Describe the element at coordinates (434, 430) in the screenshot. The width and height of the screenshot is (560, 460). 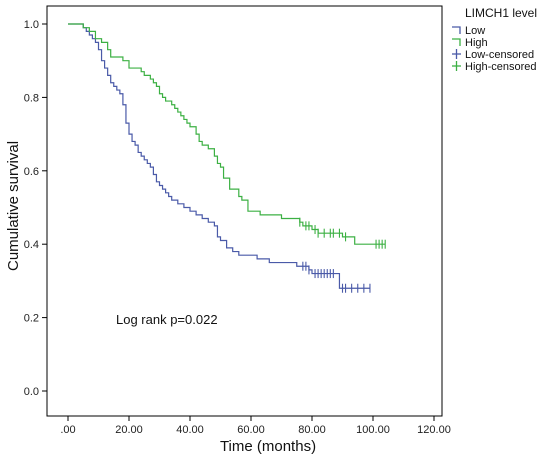
I see `x-tick-label: 120.00` at that location.